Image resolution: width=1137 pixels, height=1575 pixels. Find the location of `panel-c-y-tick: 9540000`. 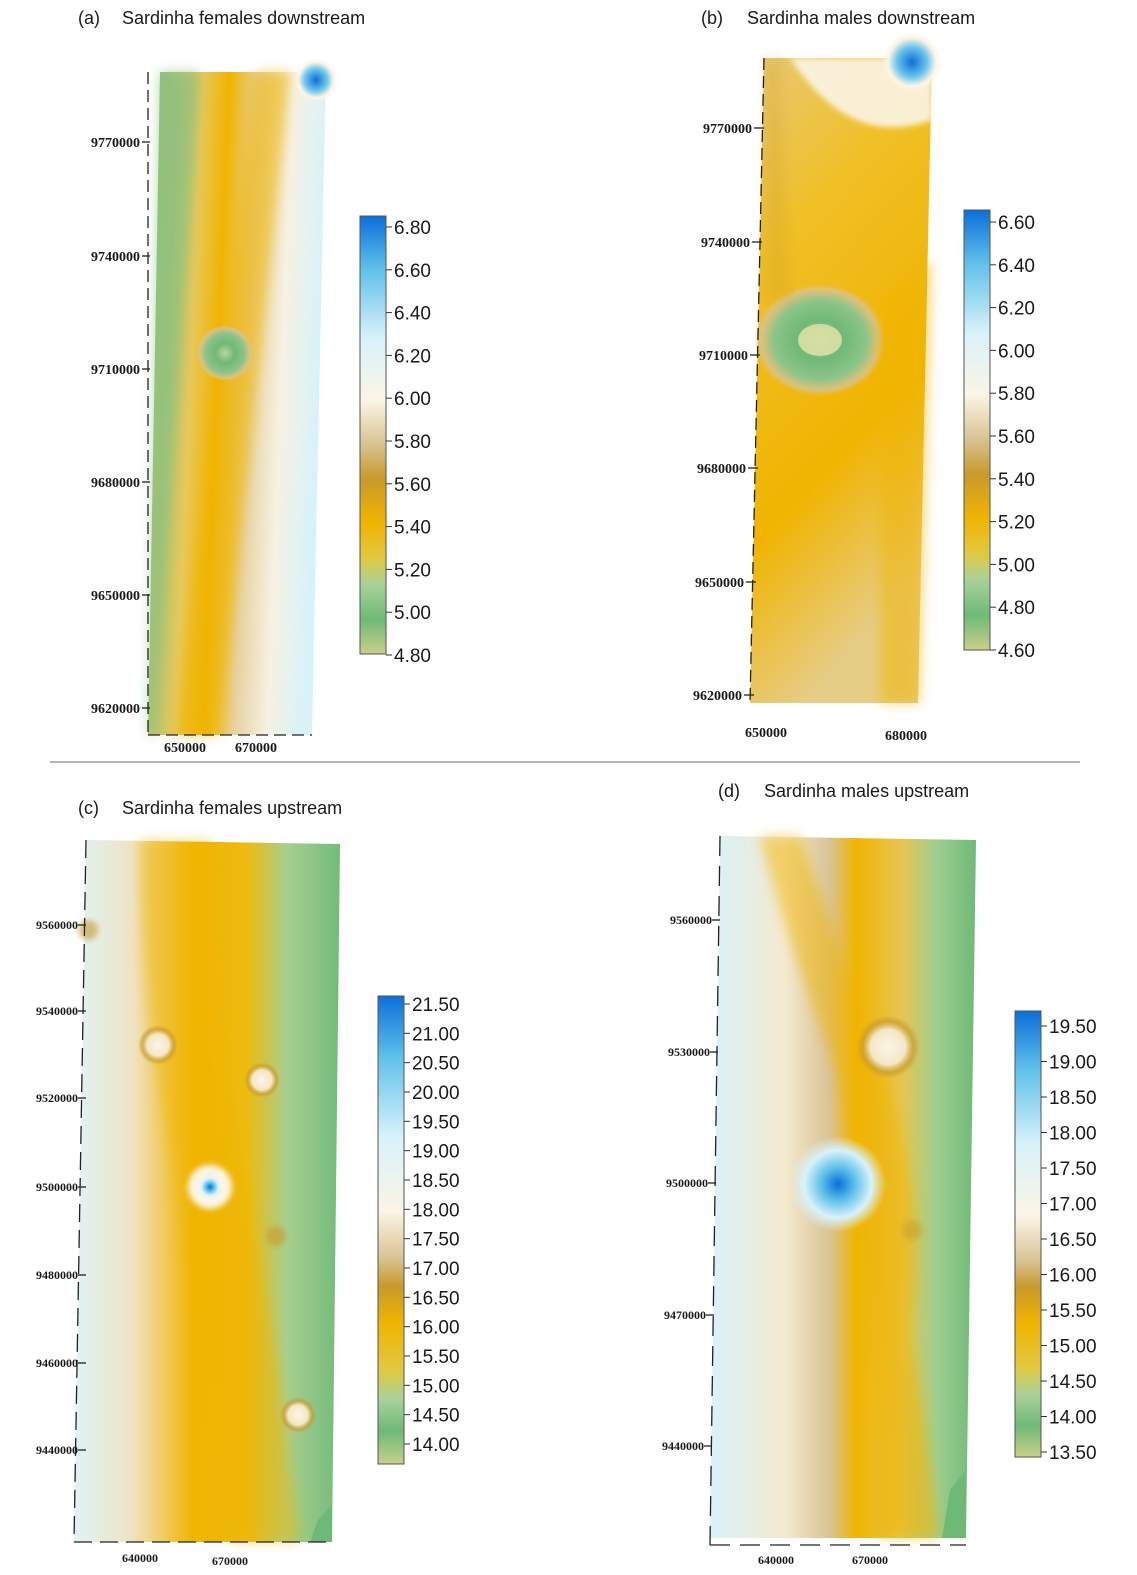

panel-c-y-tick: 9540000 is located at coordinates (57, 1011).